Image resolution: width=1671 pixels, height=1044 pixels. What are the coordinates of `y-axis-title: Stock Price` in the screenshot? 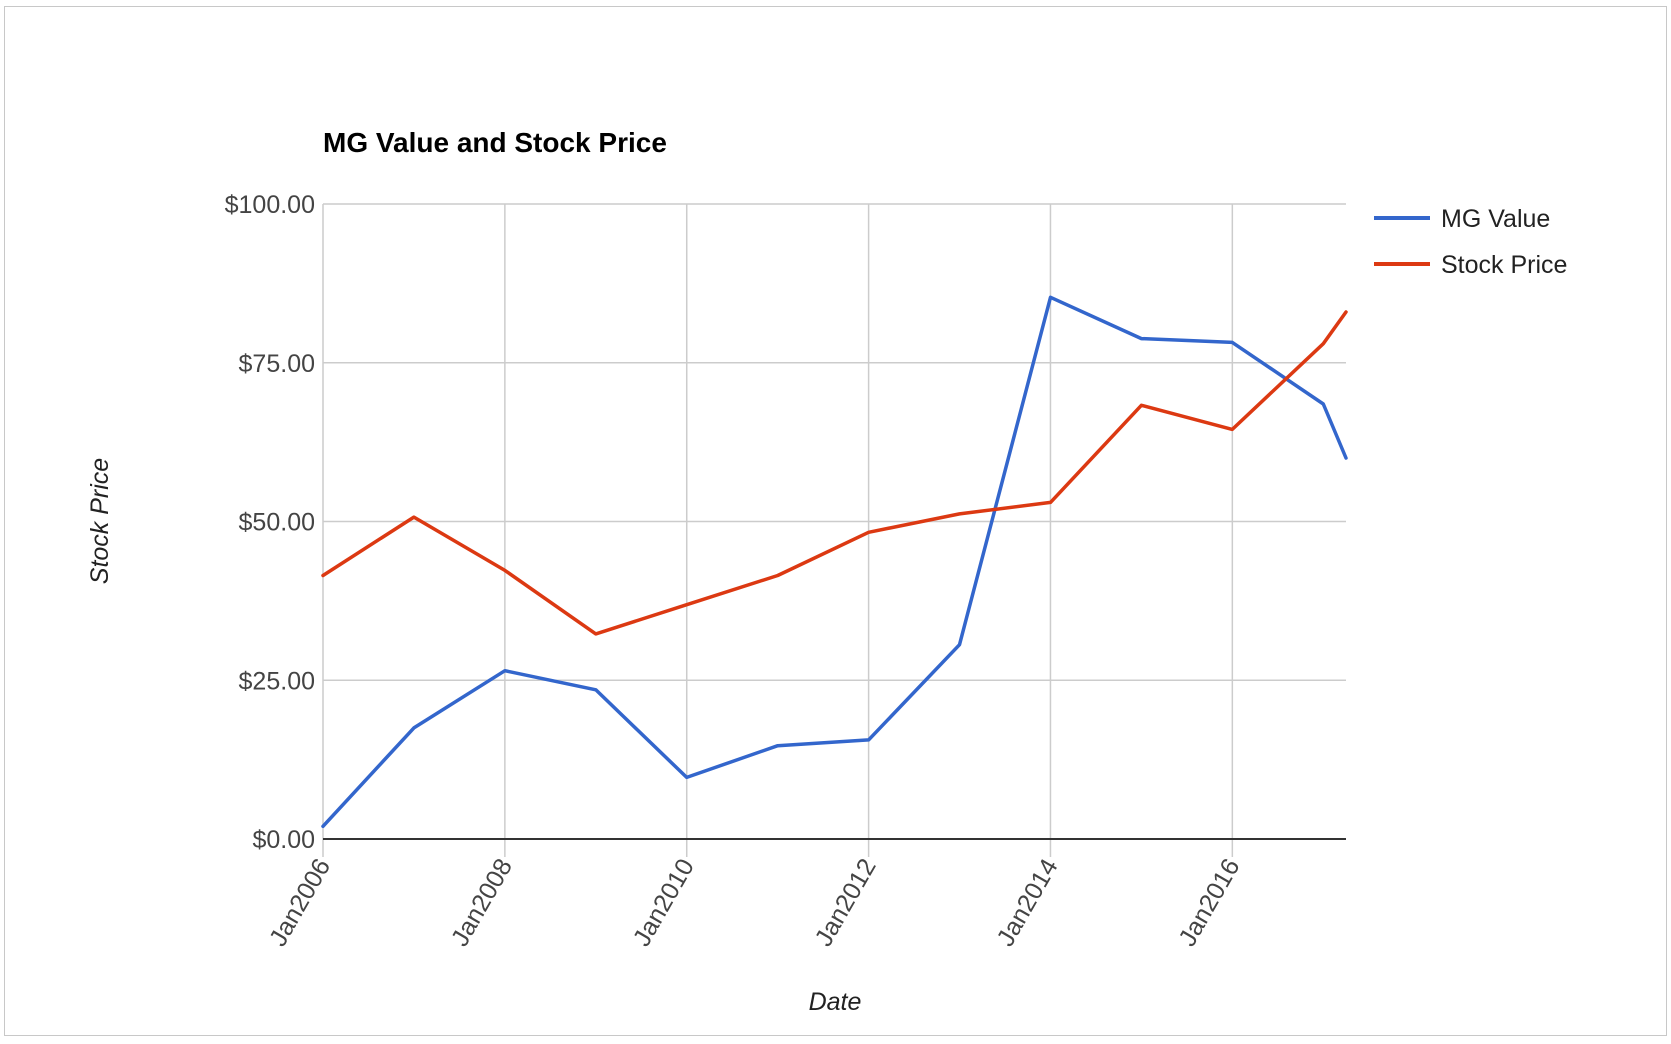 It's located at (100, 521).